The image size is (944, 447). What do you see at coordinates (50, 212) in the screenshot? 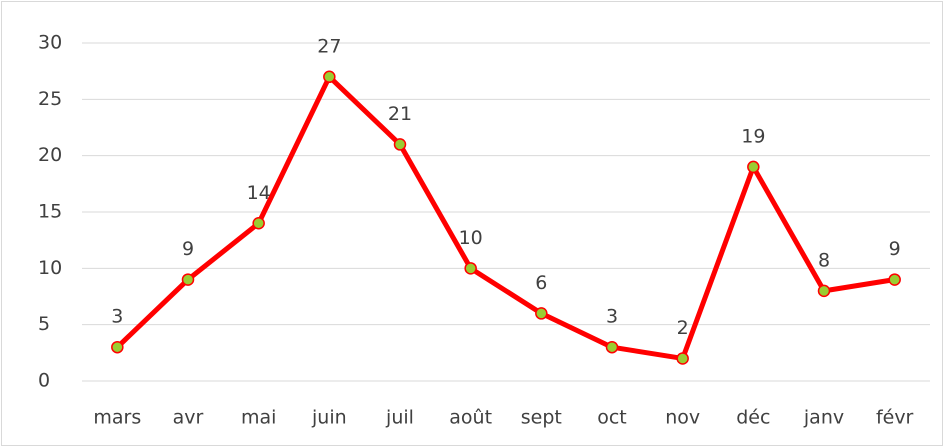
I see `y-tick-label: 15` at bounding box center [50, 212].